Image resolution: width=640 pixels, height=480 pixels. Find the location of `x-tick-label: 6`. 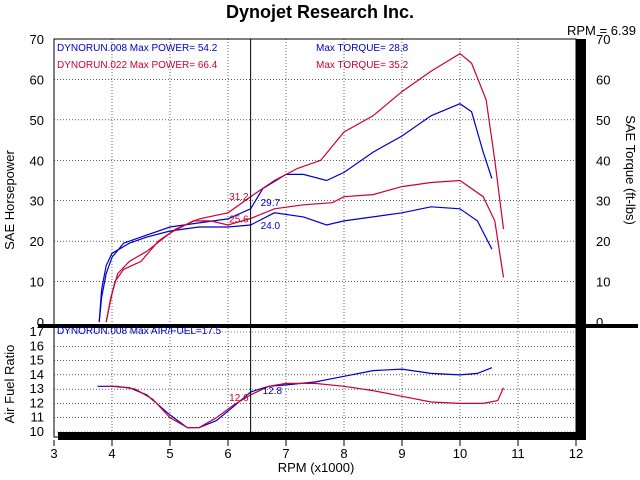

x-tick-label: 6 is located at coordinates (227, 453).